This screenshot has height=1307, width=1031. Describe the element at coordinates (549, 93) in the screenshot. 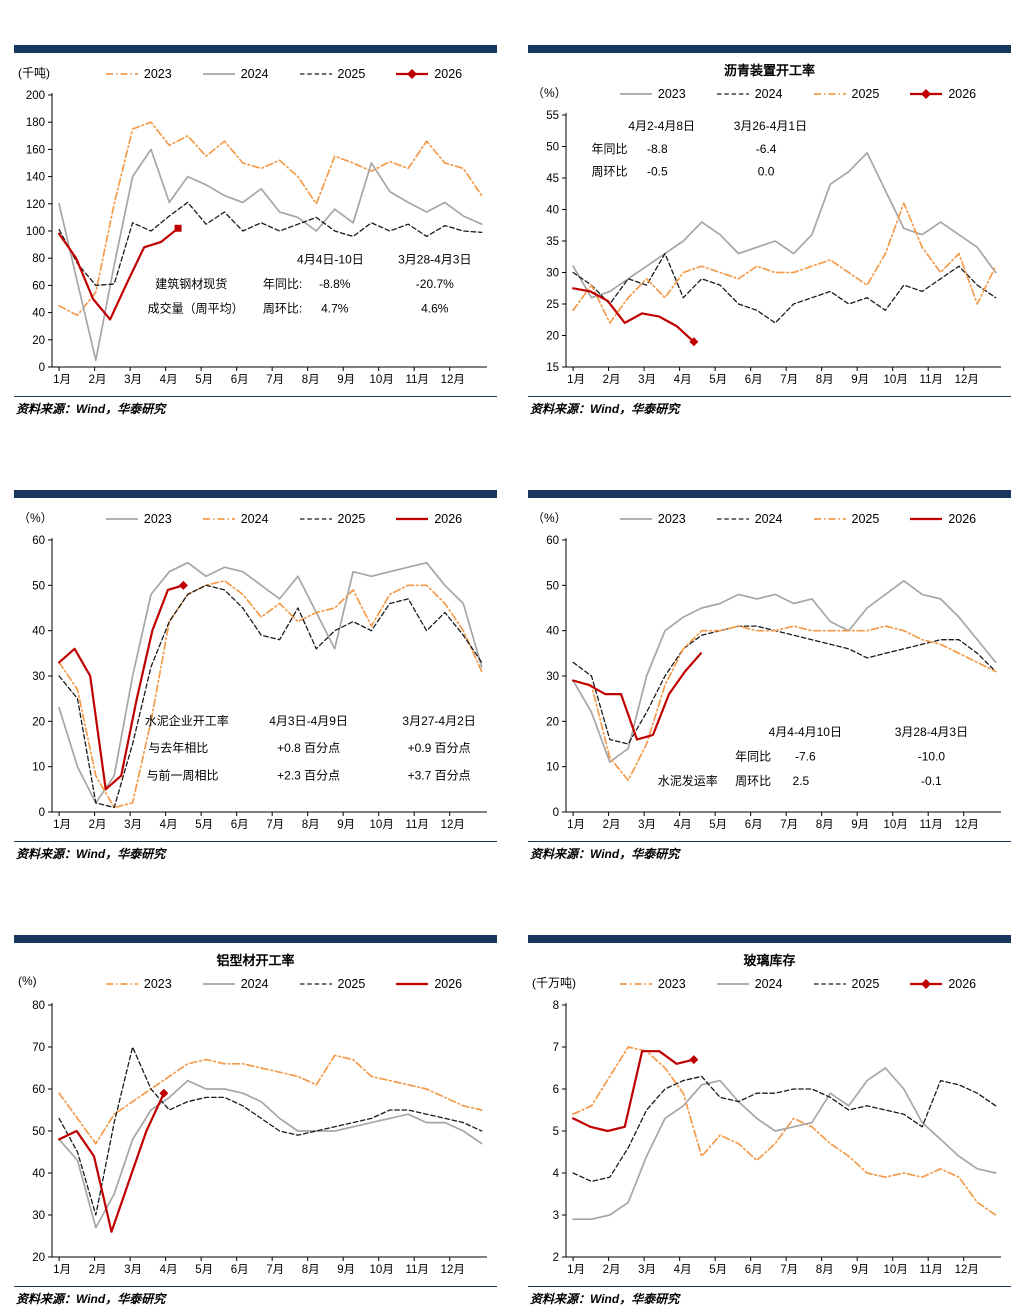

I see `axis-unit-label: （%）` at that location.